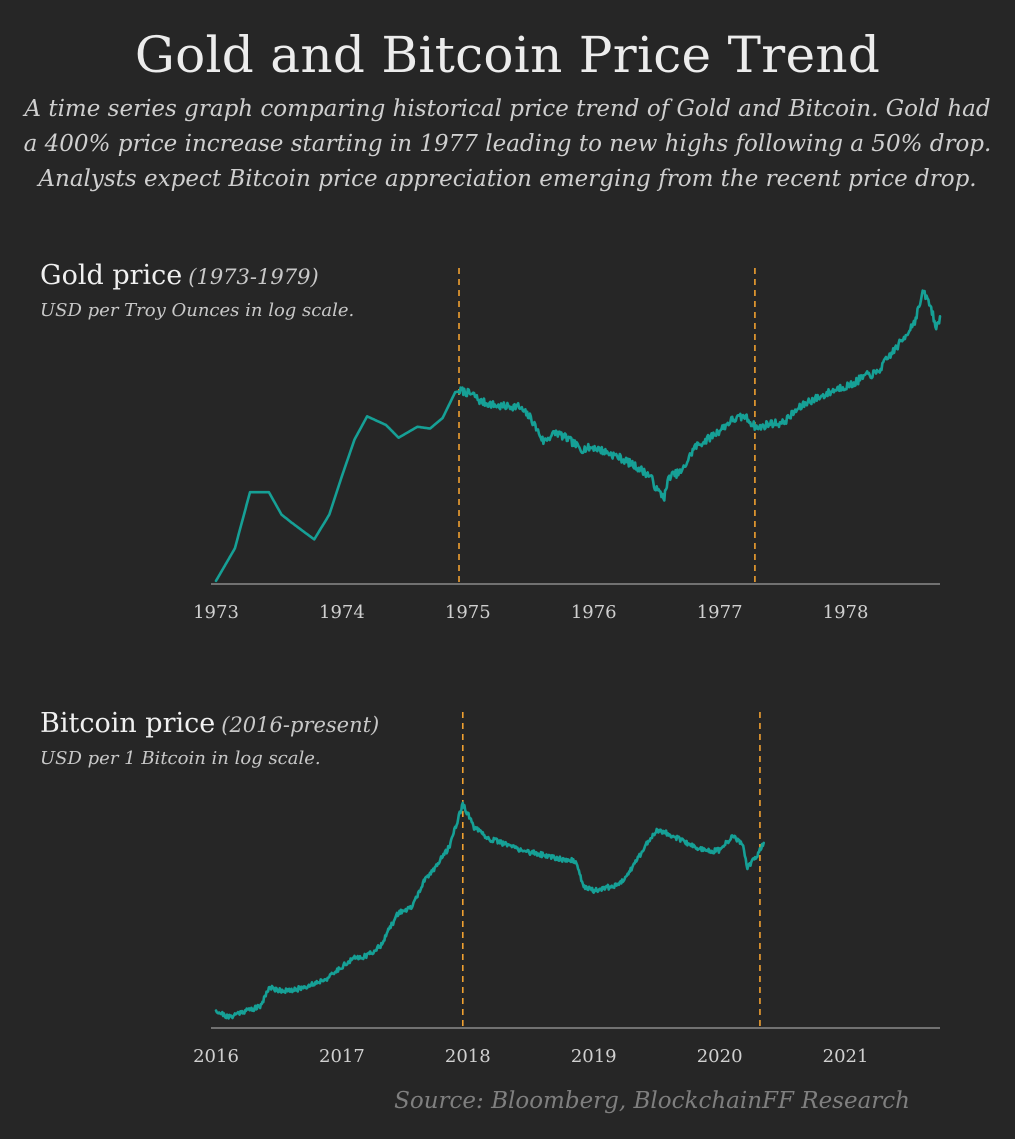  I want to click on btc-tick-2019: 2019, so click(594, 1056).